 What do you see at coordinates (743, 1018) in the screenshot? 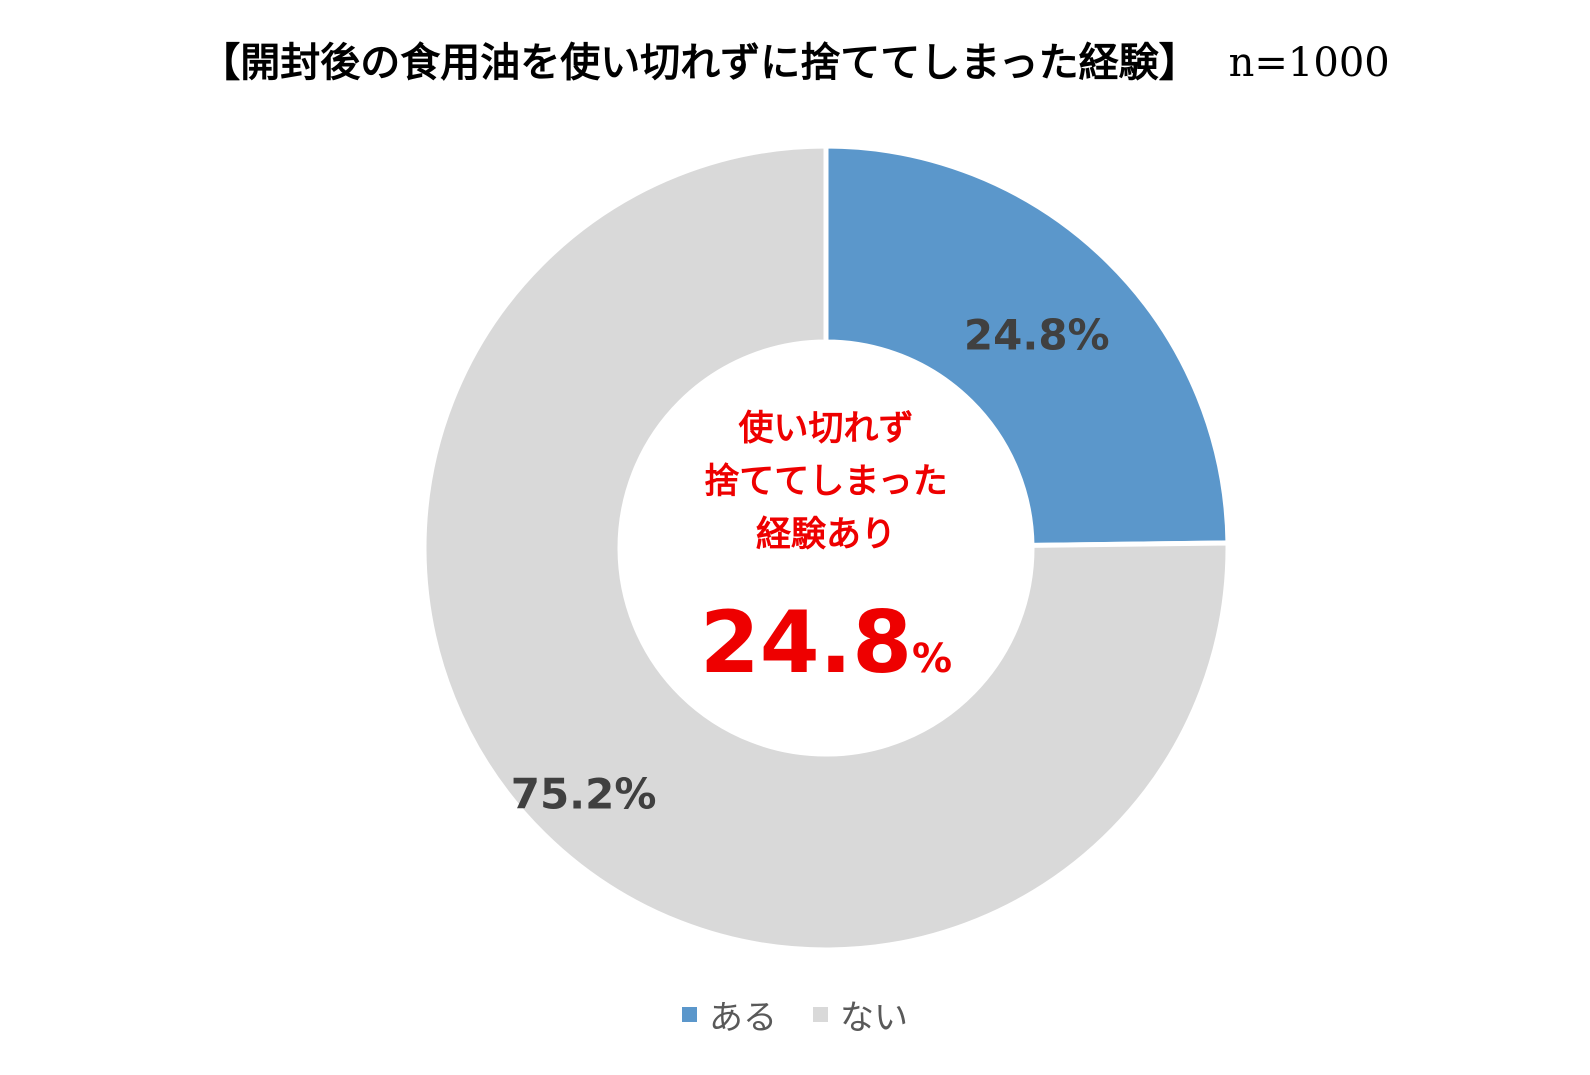
I see `legend-label-1: ある` at bounding box center [743, 1018].